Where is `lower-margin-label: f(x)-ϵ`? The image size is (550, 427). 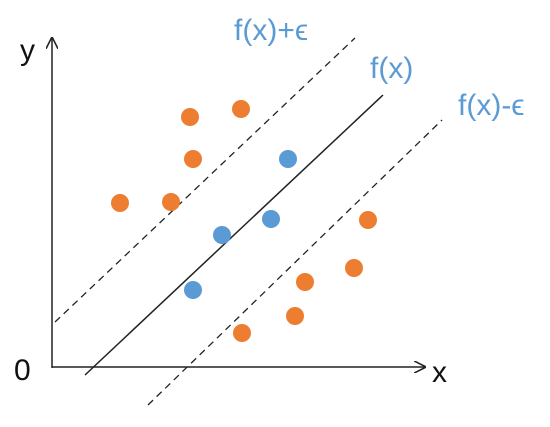
lower-margin-label: f(x)-ϵ is located at coordinates (491, 105).